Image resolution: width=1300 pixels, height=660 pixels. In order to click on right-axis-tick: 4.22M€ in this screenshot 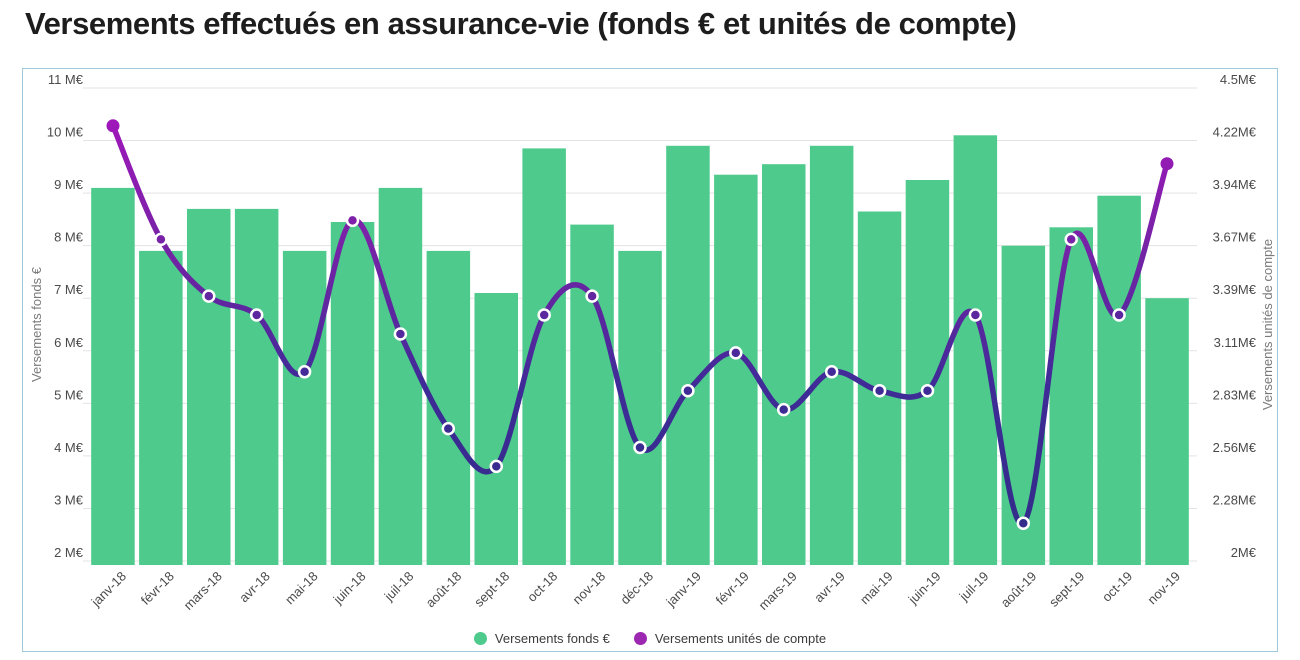, I will do `click(1235, 132)`.